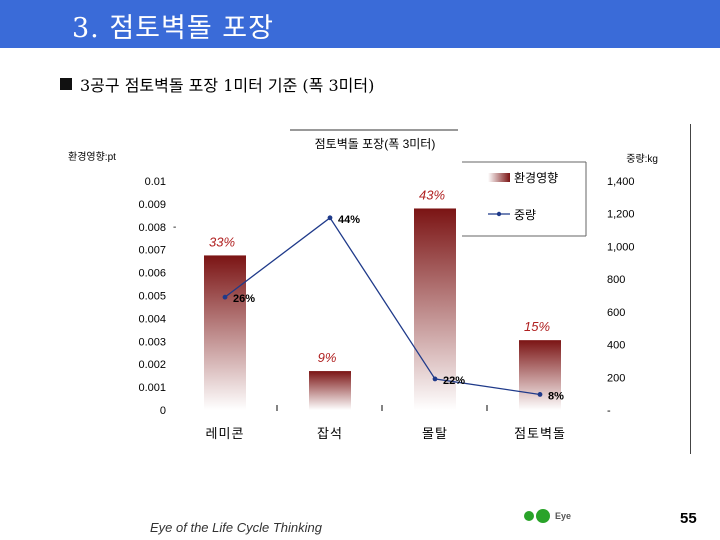 This screenshot has width=720, height=540. I want to click on left-tick-label: 0.006, so click(152, 274).